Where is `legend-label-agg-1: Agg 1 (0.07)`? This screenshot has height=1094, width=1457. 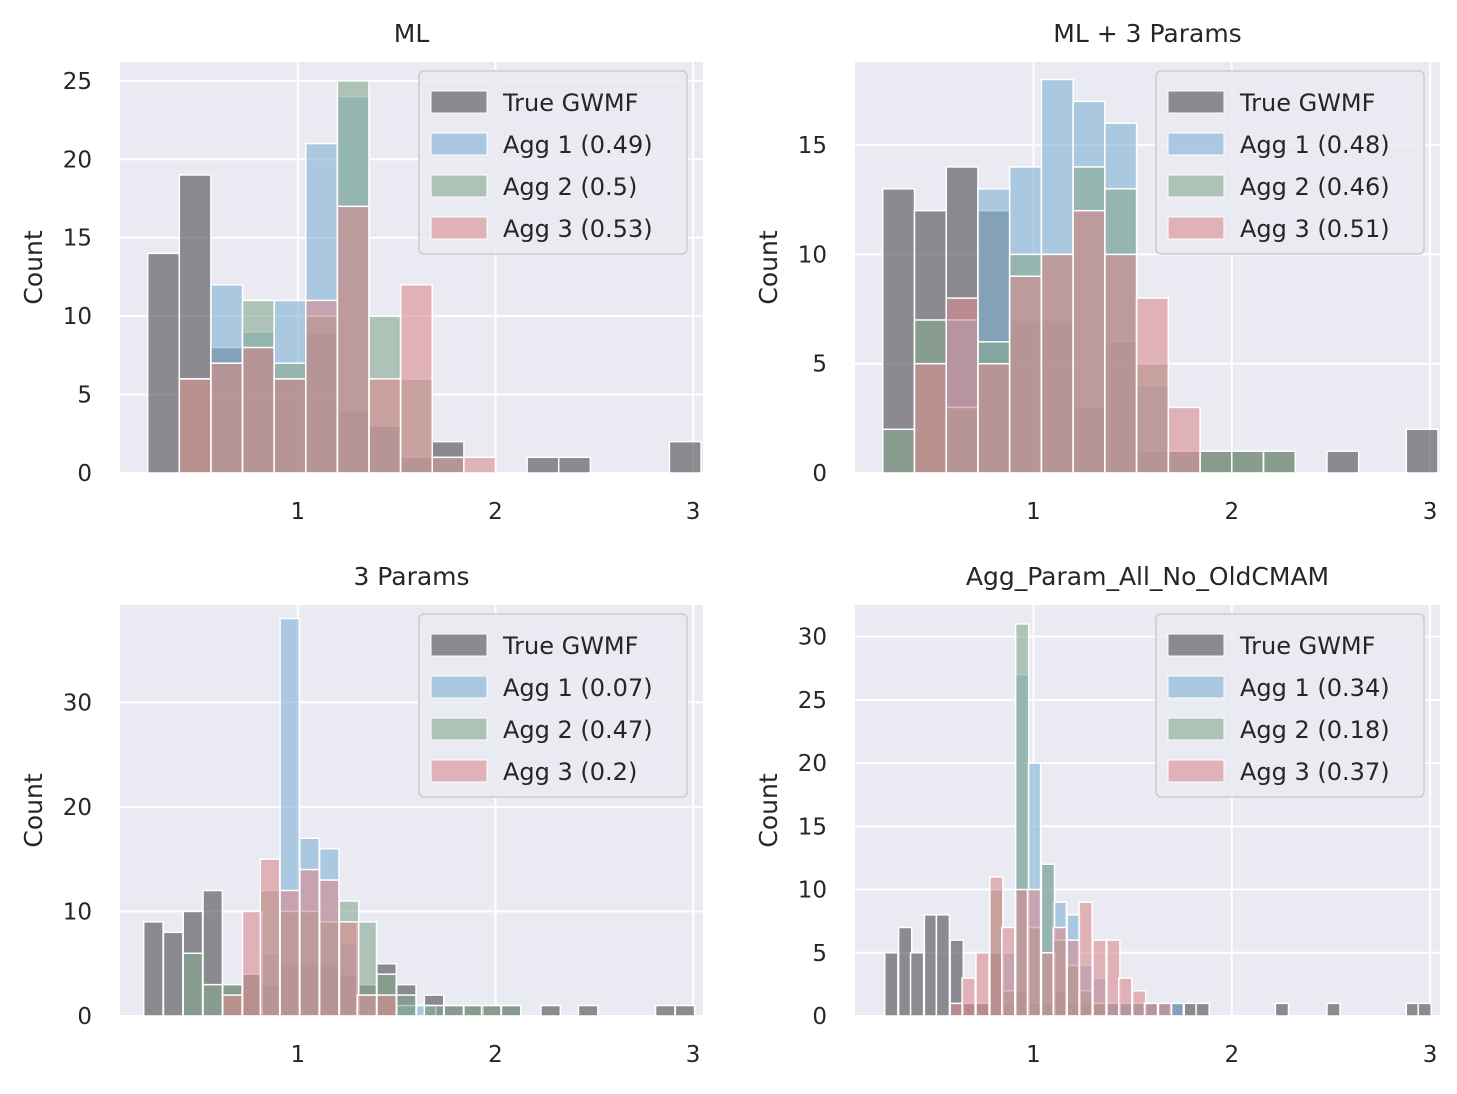
legend-label-agg-1: Agg 1 (0.07) is located at coordinates (578, 688).